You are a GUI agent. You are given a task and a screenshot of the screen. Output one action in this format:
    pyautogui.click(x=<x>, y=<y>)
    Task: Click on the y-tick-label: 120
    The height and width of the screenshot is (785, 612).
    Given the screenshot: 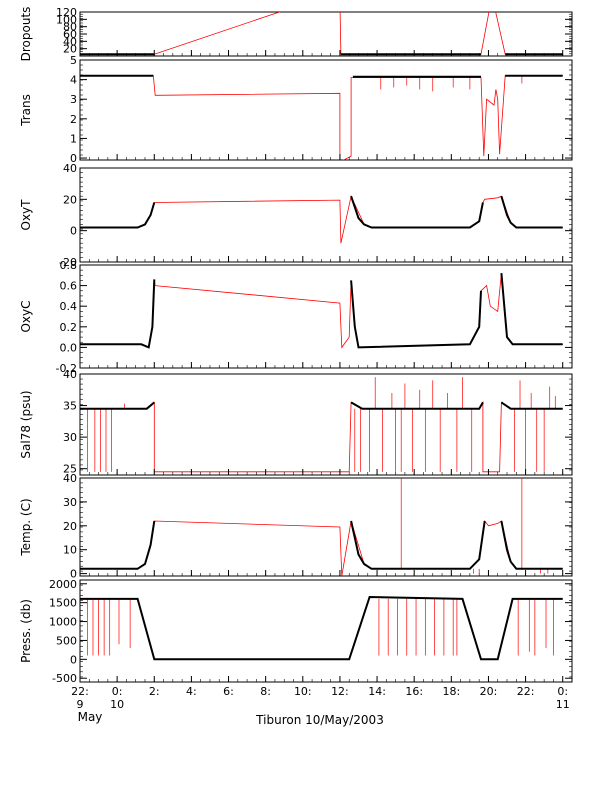 What is the action you would take?
    pyautogui.click(x=66, y=12)
    